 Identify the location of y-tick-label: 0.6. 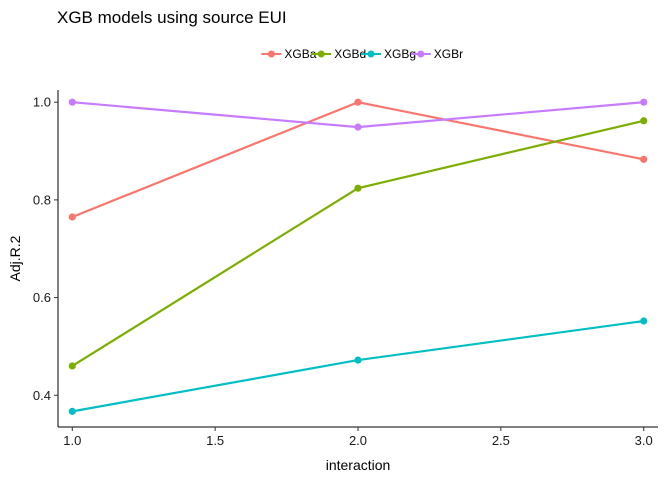
(42, 297).